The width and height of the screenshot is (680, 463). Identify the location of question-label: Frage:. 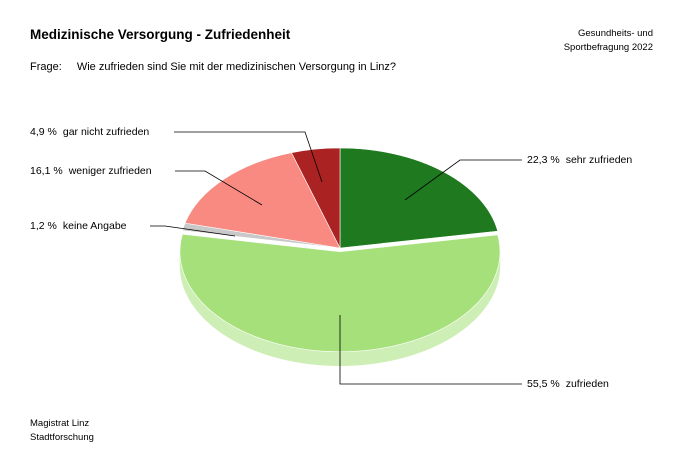
(46, 67).